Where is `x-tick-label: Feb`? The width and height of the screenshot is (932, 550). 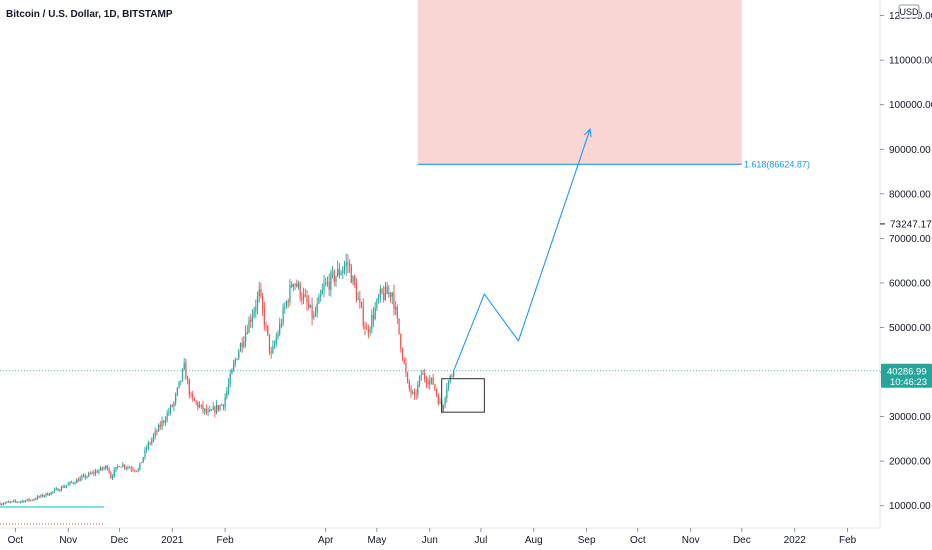 x-tick-label: Feb is located at coordinates (848, 540).